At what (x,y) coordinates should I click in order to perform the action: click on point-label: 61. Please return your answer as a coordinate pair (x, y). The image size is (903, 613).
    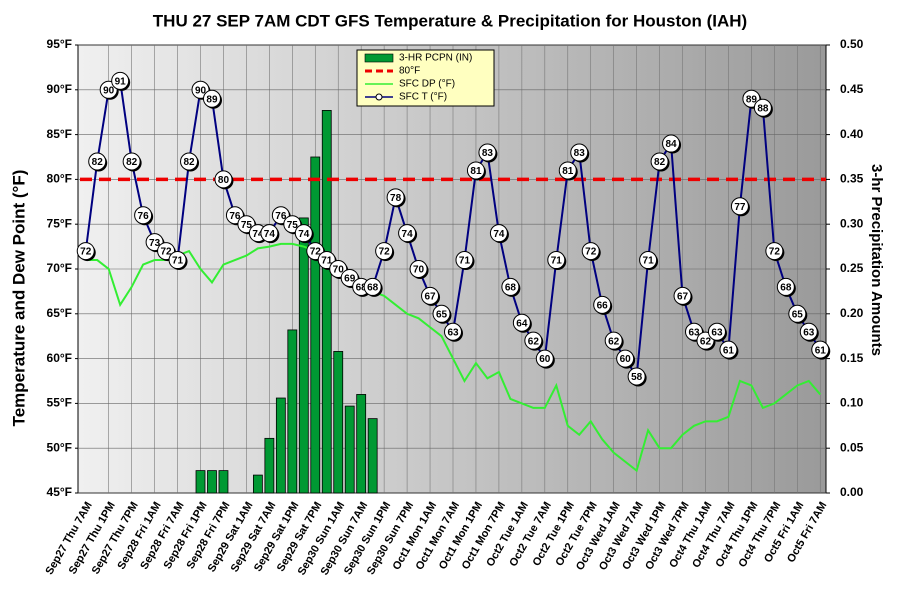
    Looking at the image, I should click on (729, 350).